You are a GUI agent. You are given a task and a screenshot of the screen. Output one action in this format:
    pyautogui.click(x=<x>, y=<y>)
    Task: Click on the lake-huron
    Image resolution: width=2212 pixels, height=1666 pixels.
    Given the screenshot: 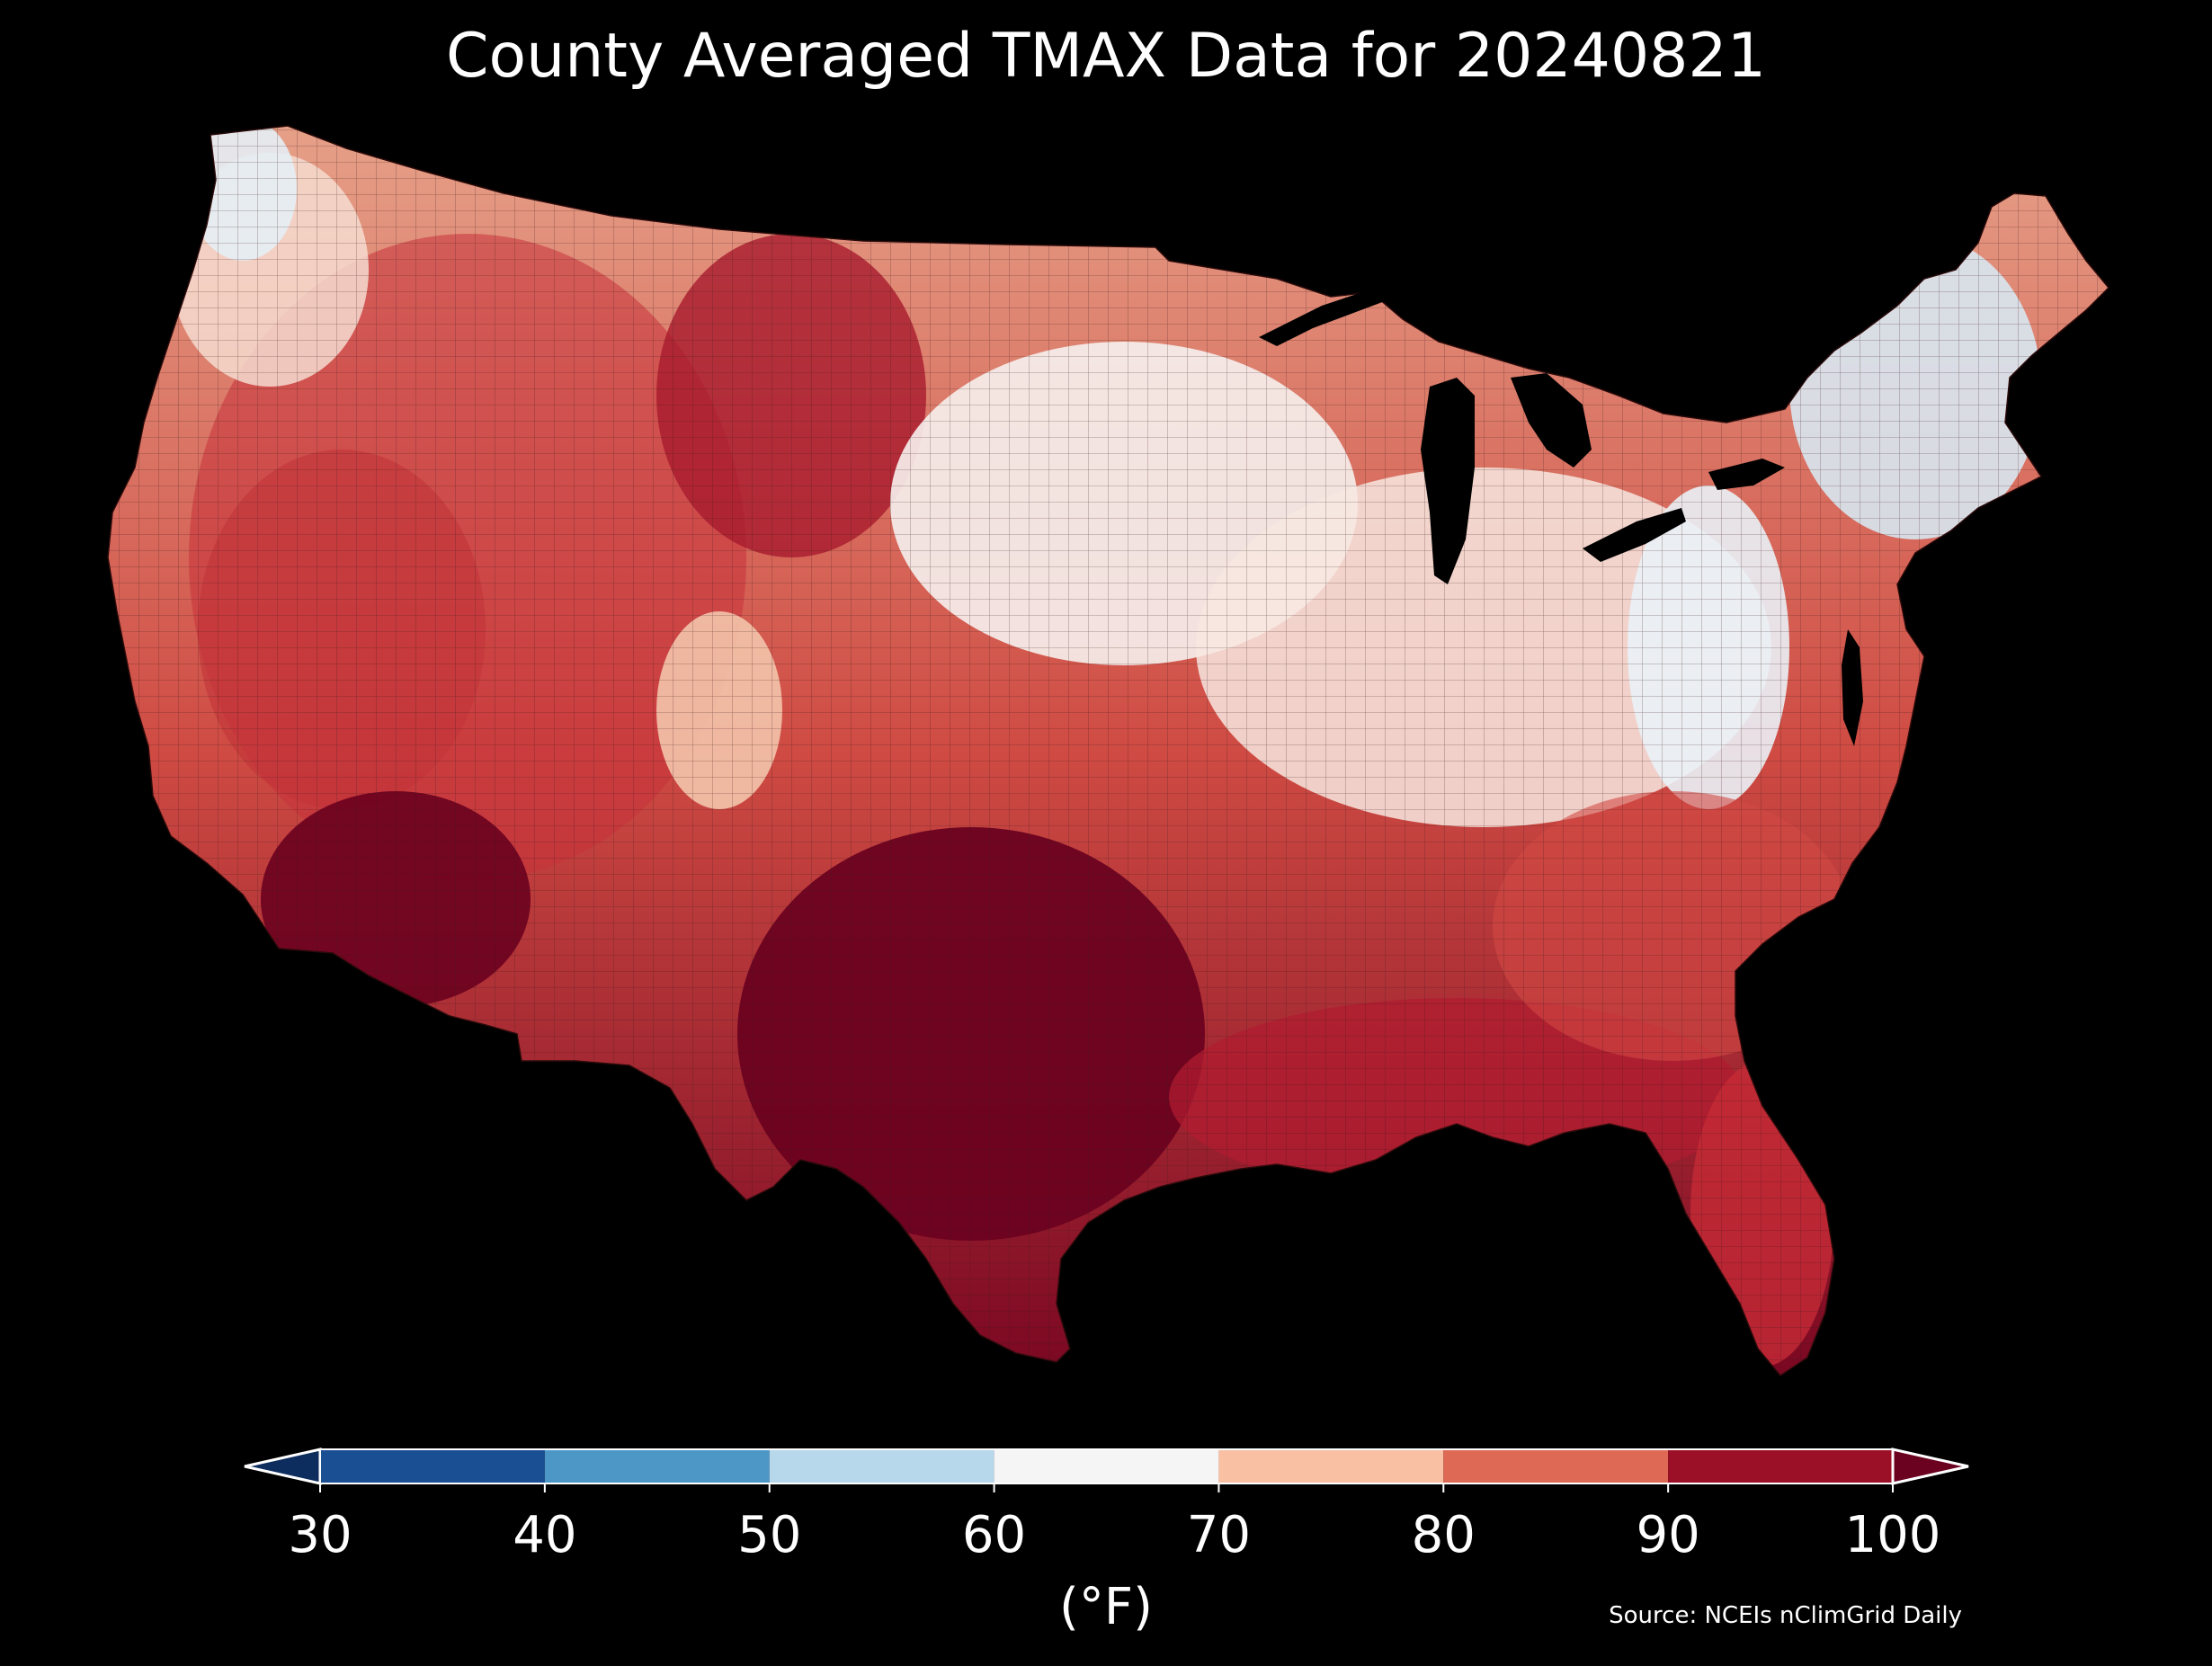 What is the action you would take?
    pyautogui.click(x=1551, y=421)
    